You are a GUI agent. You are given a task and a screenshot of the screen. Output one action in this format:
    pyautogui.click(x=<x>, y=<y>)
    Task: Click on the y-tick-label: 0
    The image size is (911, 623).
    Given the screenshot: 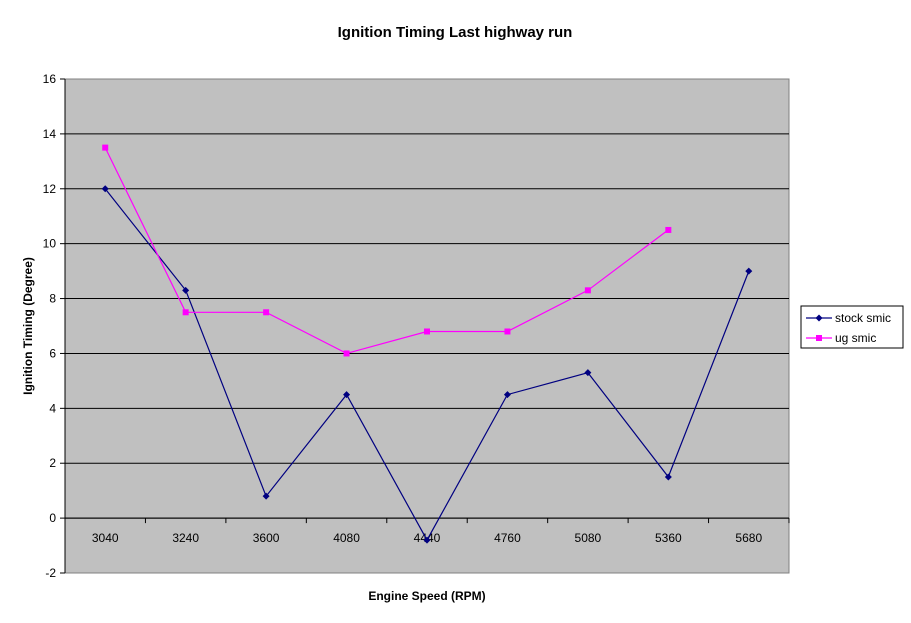 What is the action you would take?
    pyautogui.click(x=52, y=518)
    